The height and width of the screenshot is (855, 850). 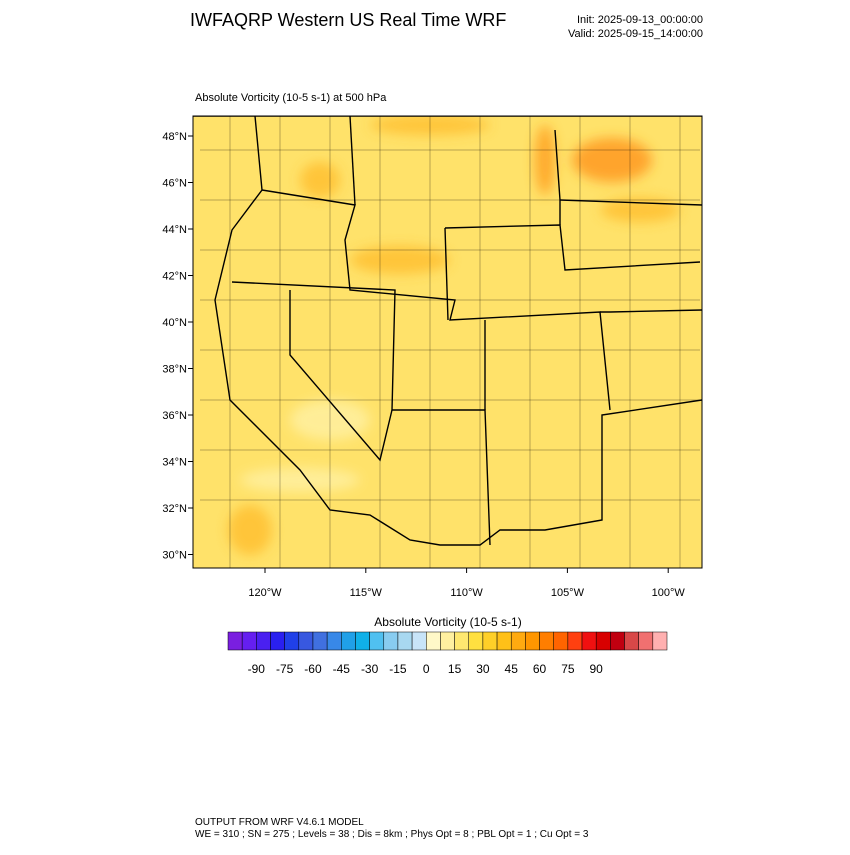 What do you see at coordinates (348, 20) in the screenshot?
I see `title: IWFAQRP Western US Real Time WRF` at bounding box center [348, 20].